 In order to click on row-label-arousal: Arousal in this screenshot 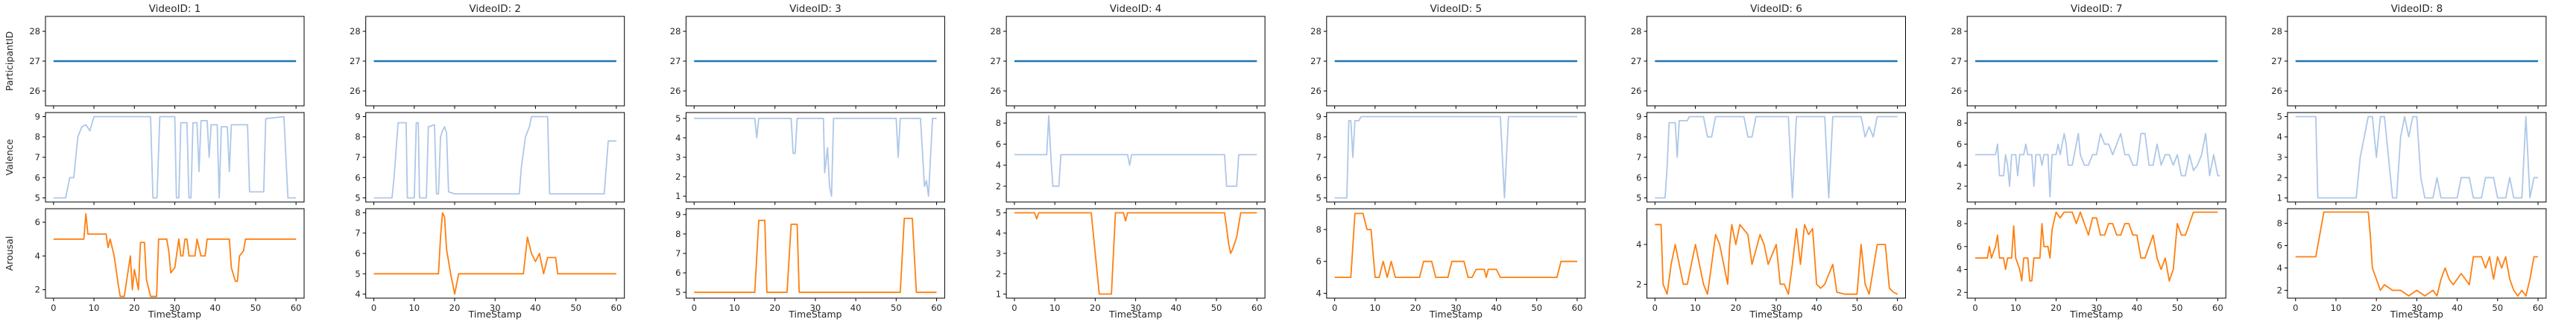, I will do `click(9, 253)`.